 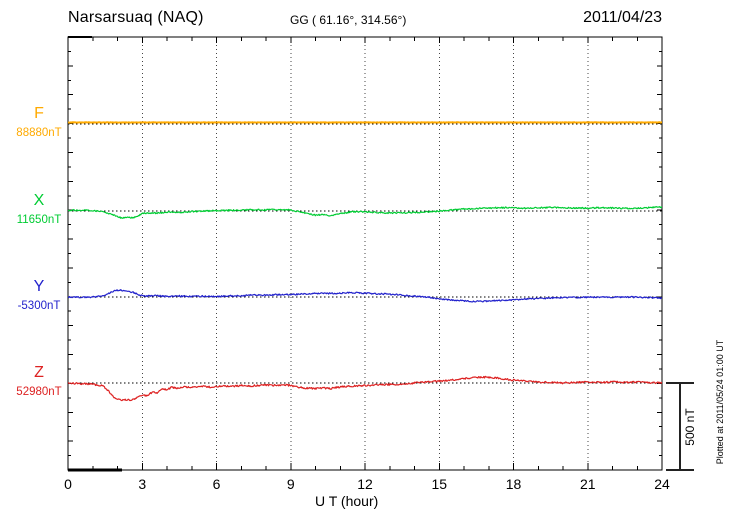 What do you see at coordinates (513, 484) in the screenshot?
I see `x-tick-label: 18` at bounding box center [513, 484].